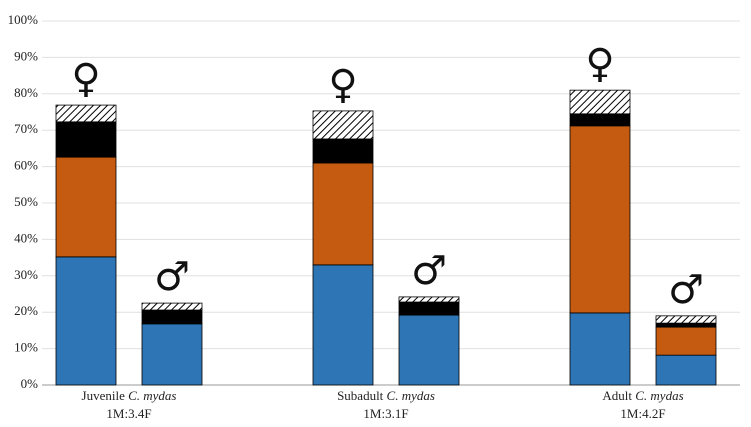 The height and width of the screenshot is (427, 751). Describe the element at coordinates (26, 92) in the screenshot. I see `y-tick-label: 80%` at that location.